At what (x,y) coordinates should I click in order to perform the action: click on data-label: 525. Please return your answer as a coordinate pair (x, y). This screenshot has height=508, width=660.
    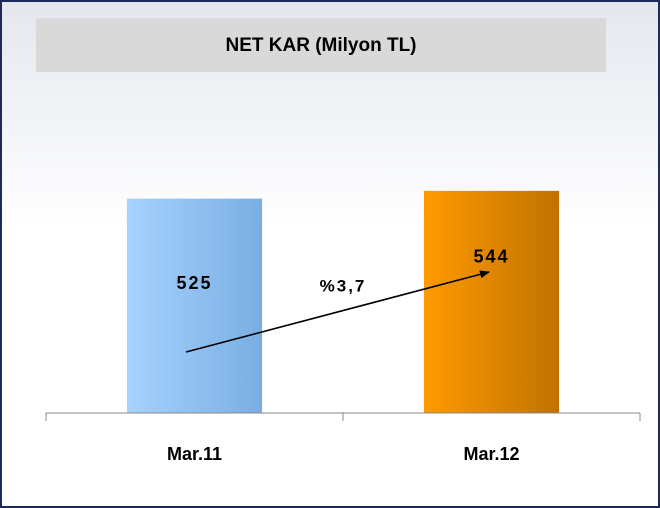
    Looking at the image, I should click on (194, 283).